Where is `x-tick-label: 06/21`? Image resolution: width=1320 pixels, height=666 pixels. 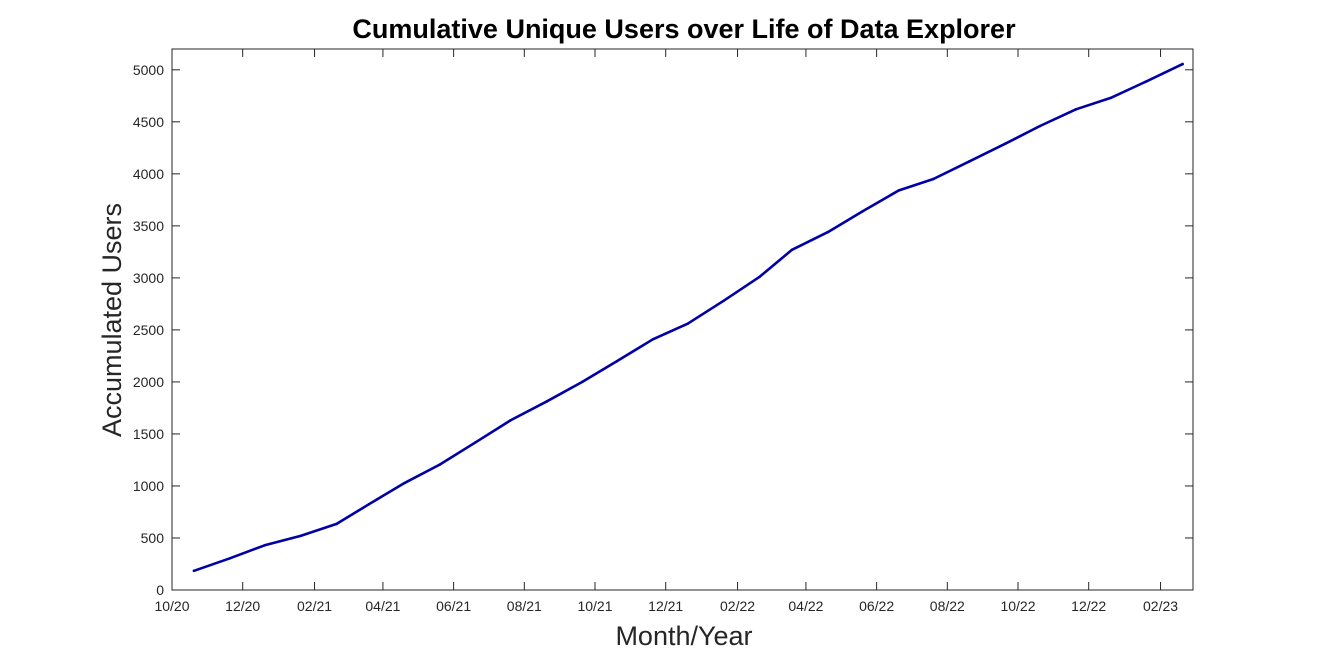 x-tick-label: 06/21 is located at coordinates (453, 606).